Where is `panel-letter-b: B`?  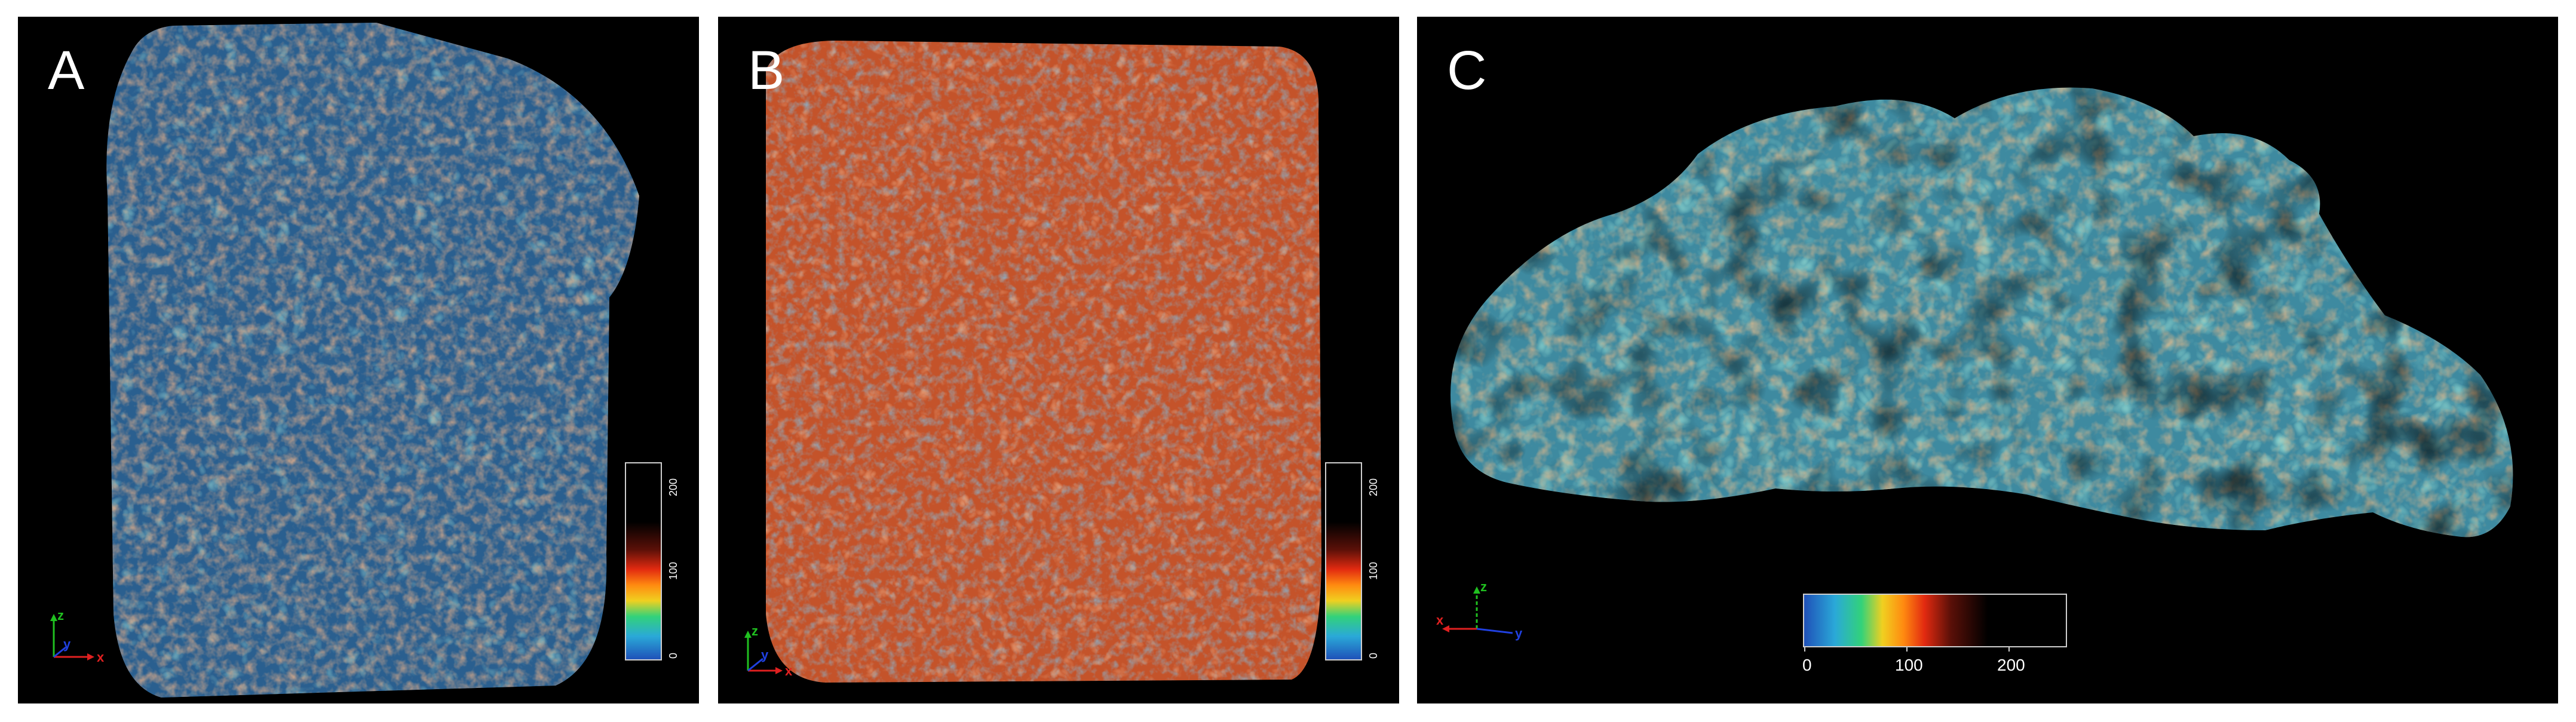 panel-letter-b: B is located at coordinates (766, 70).